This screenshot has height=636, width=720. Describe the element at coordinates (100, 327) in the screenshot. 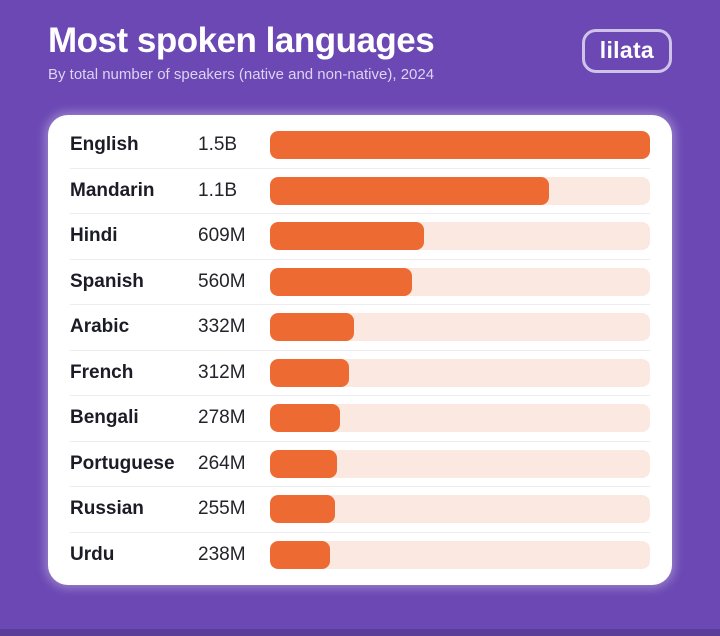

I see `language-label: Arabic` at that location.